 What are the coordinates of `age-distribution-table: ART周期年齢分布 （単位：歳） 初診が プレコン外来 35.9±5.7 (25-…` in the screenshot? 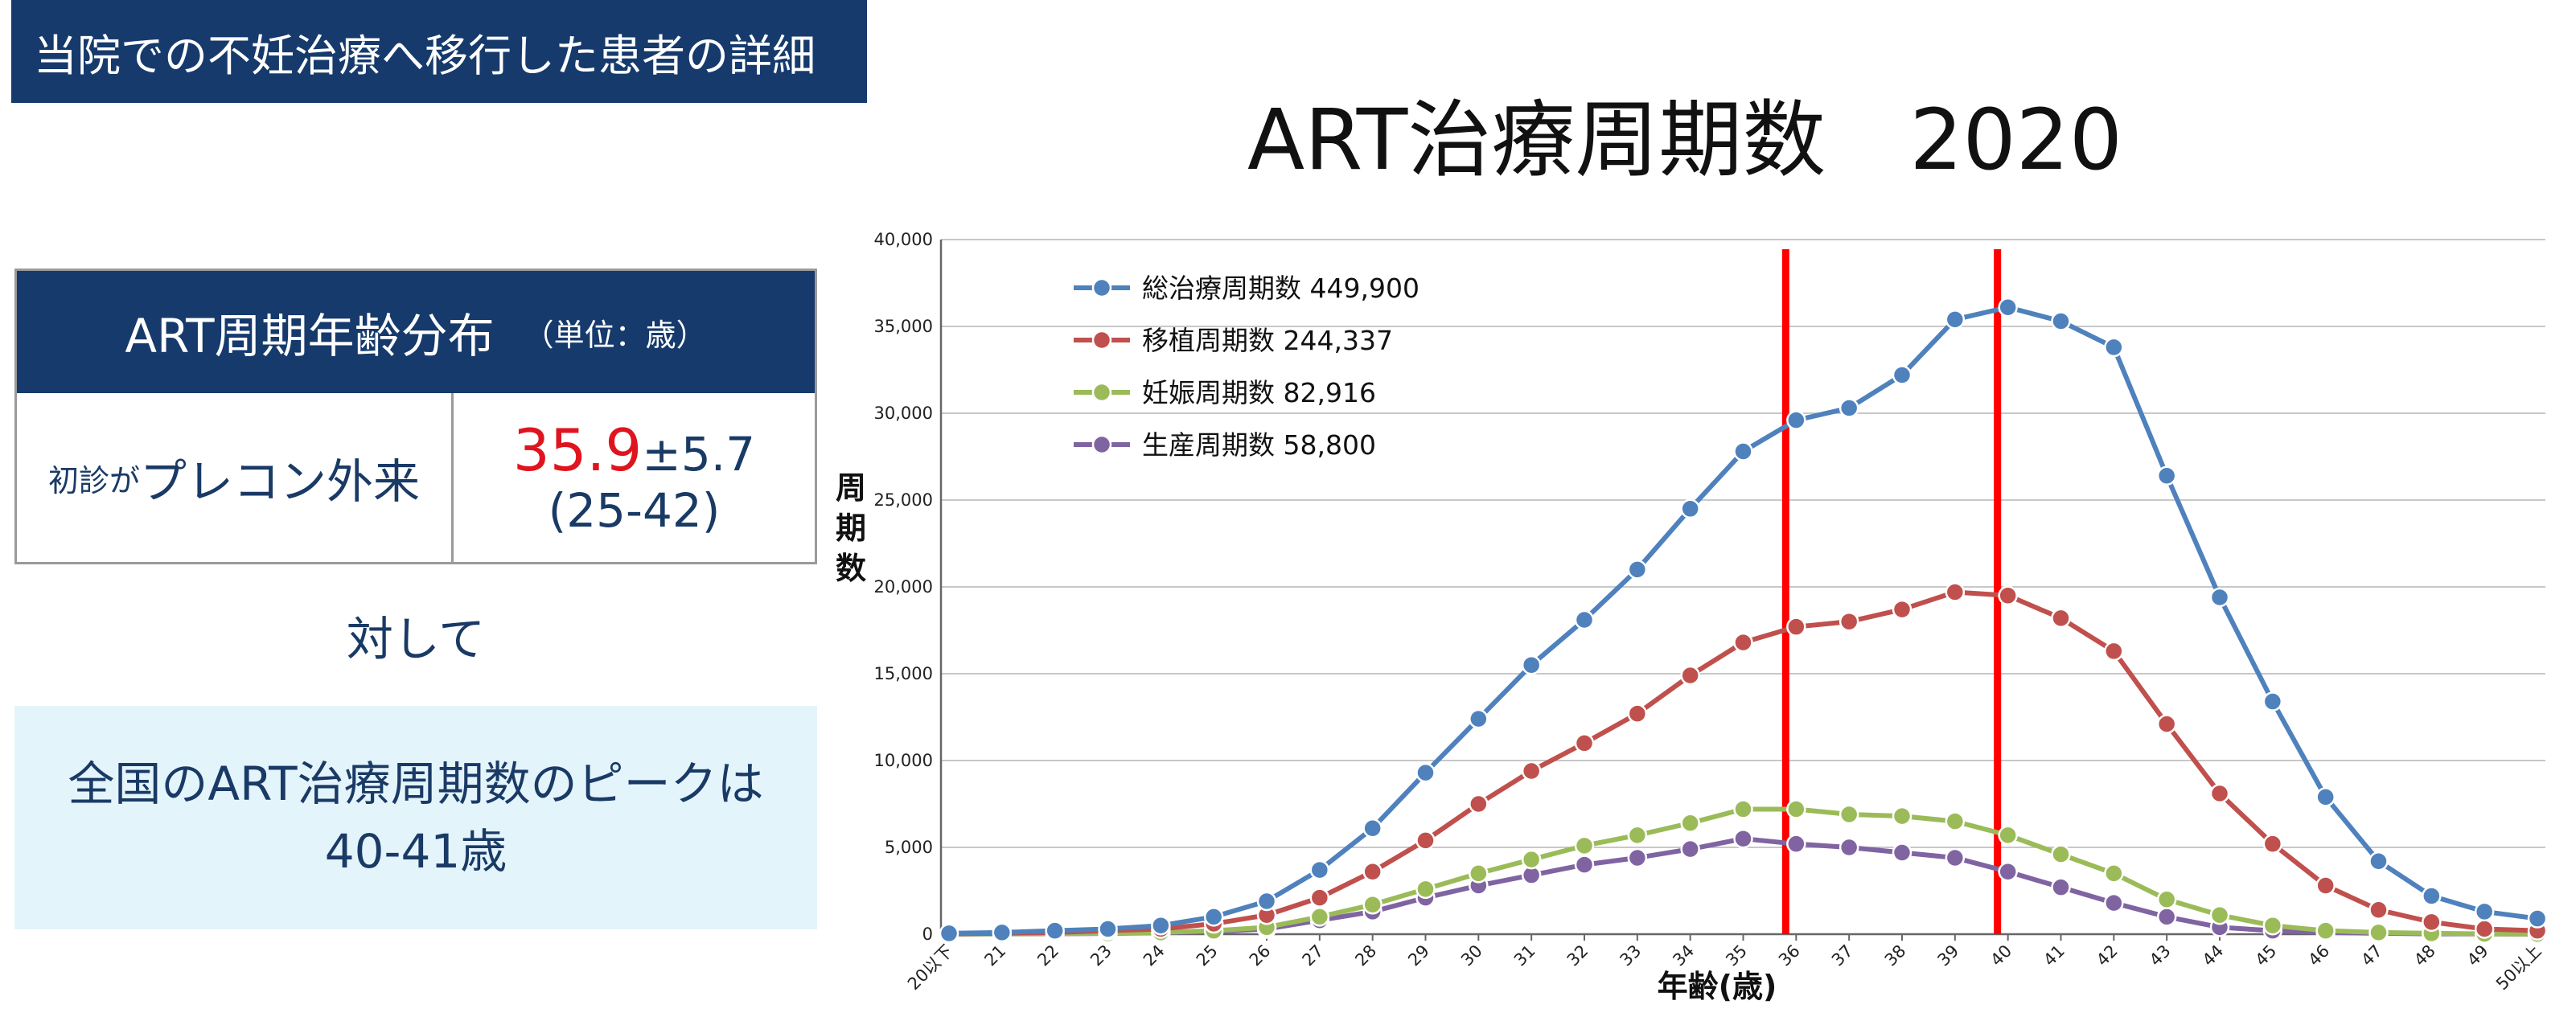 It's located at (415, 416).